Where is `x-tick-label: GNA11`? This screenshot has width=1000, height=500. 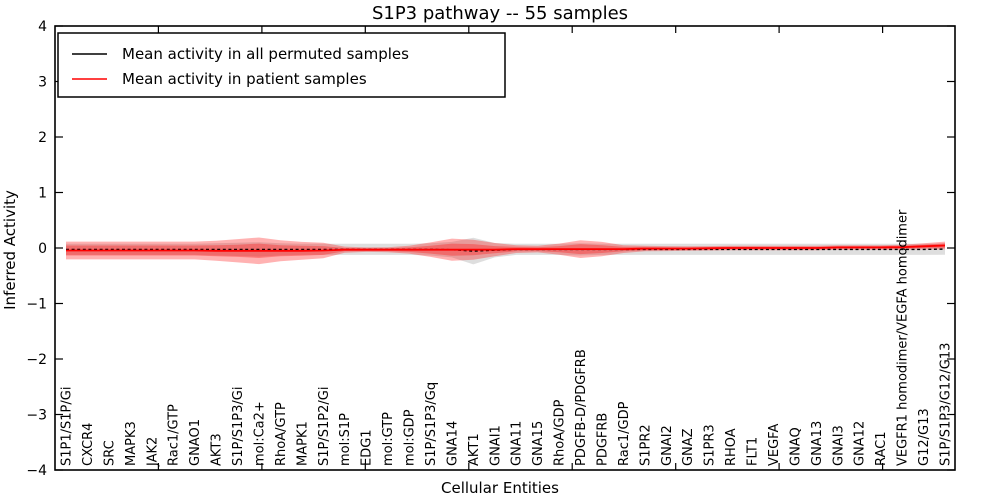
x-tick-label: GNA11 is located at coordinates (517, 443).